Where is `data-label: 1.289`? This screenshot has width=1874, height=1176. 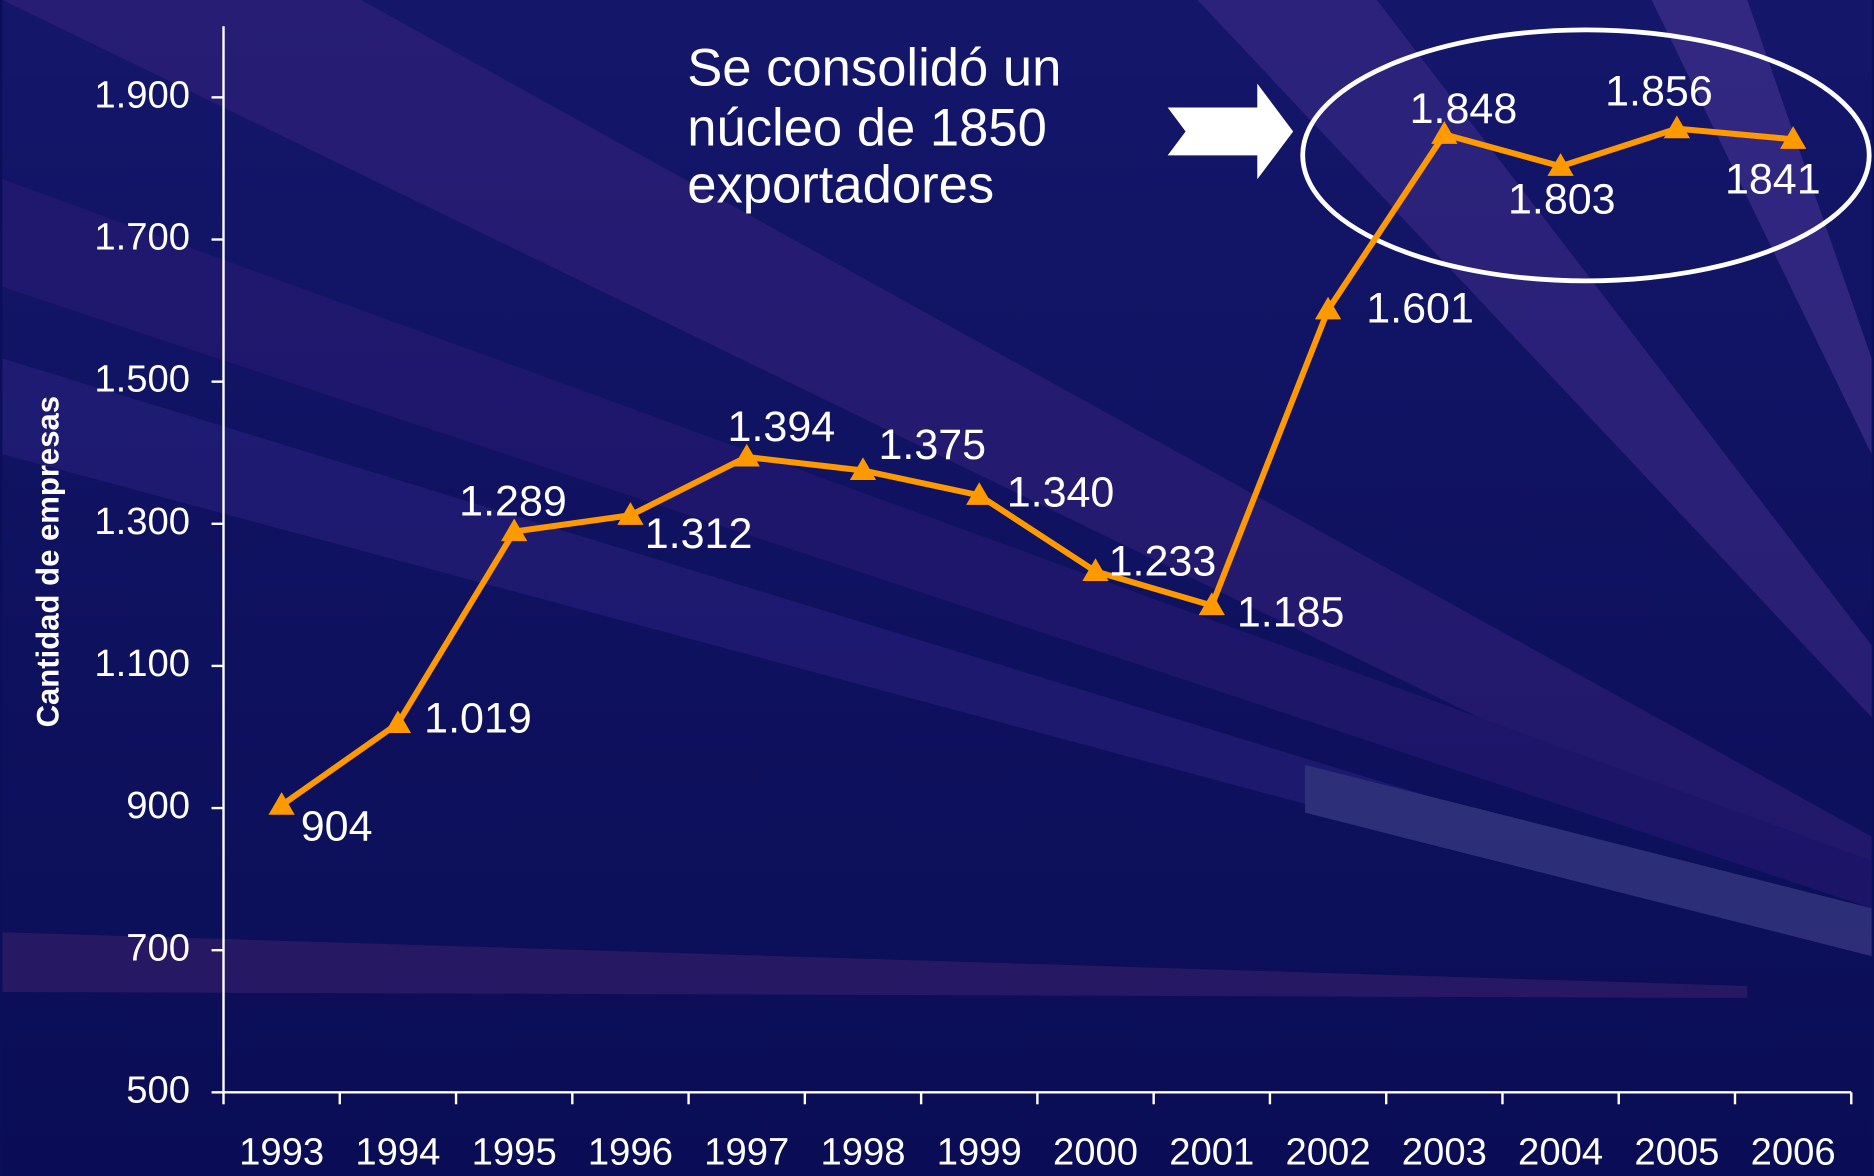 data-label: 1.289 is located at coordinates (513, 501).